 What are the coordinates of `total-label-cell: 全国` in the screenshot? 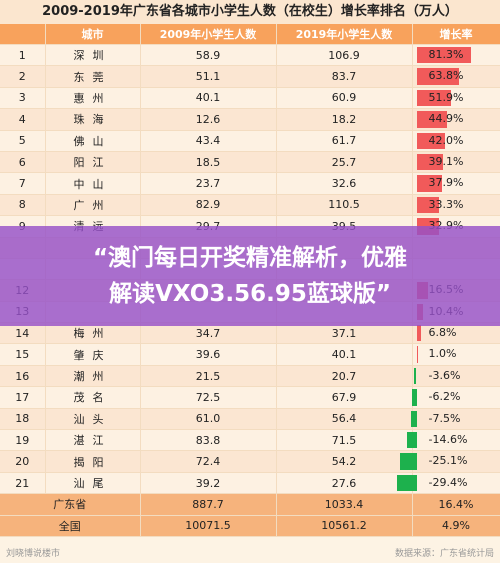 It's located at (70, 526).